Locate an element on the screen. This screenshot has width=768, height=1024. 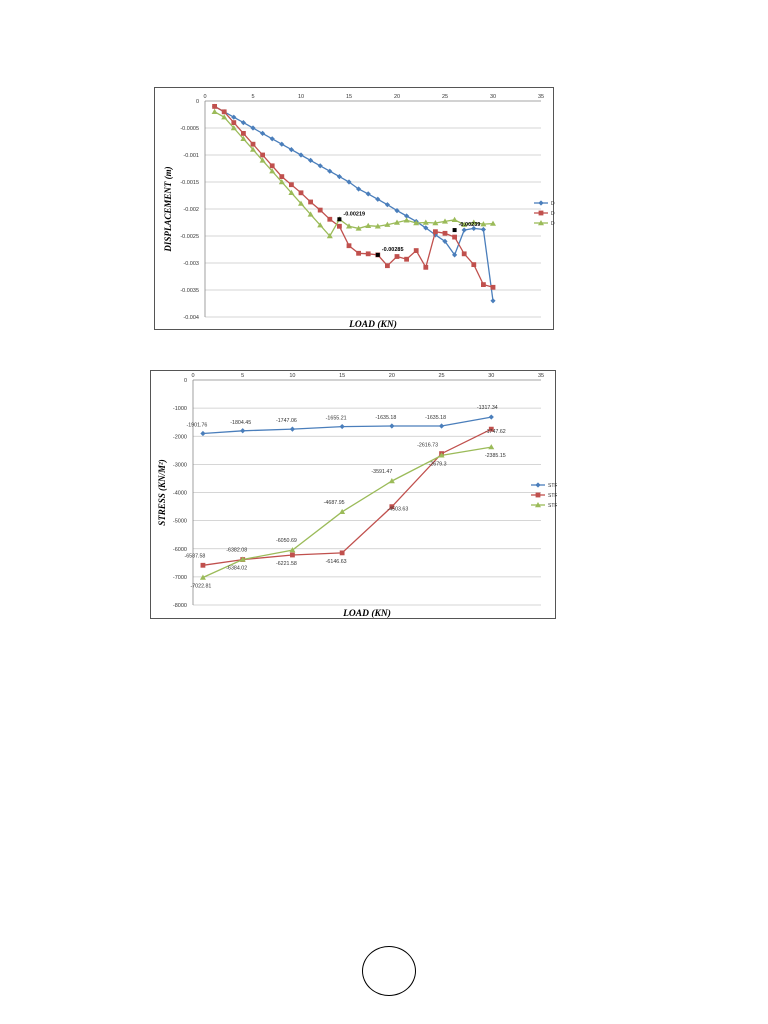
chart2-x-tick-label: 35 is located at coordinates (541, 376).